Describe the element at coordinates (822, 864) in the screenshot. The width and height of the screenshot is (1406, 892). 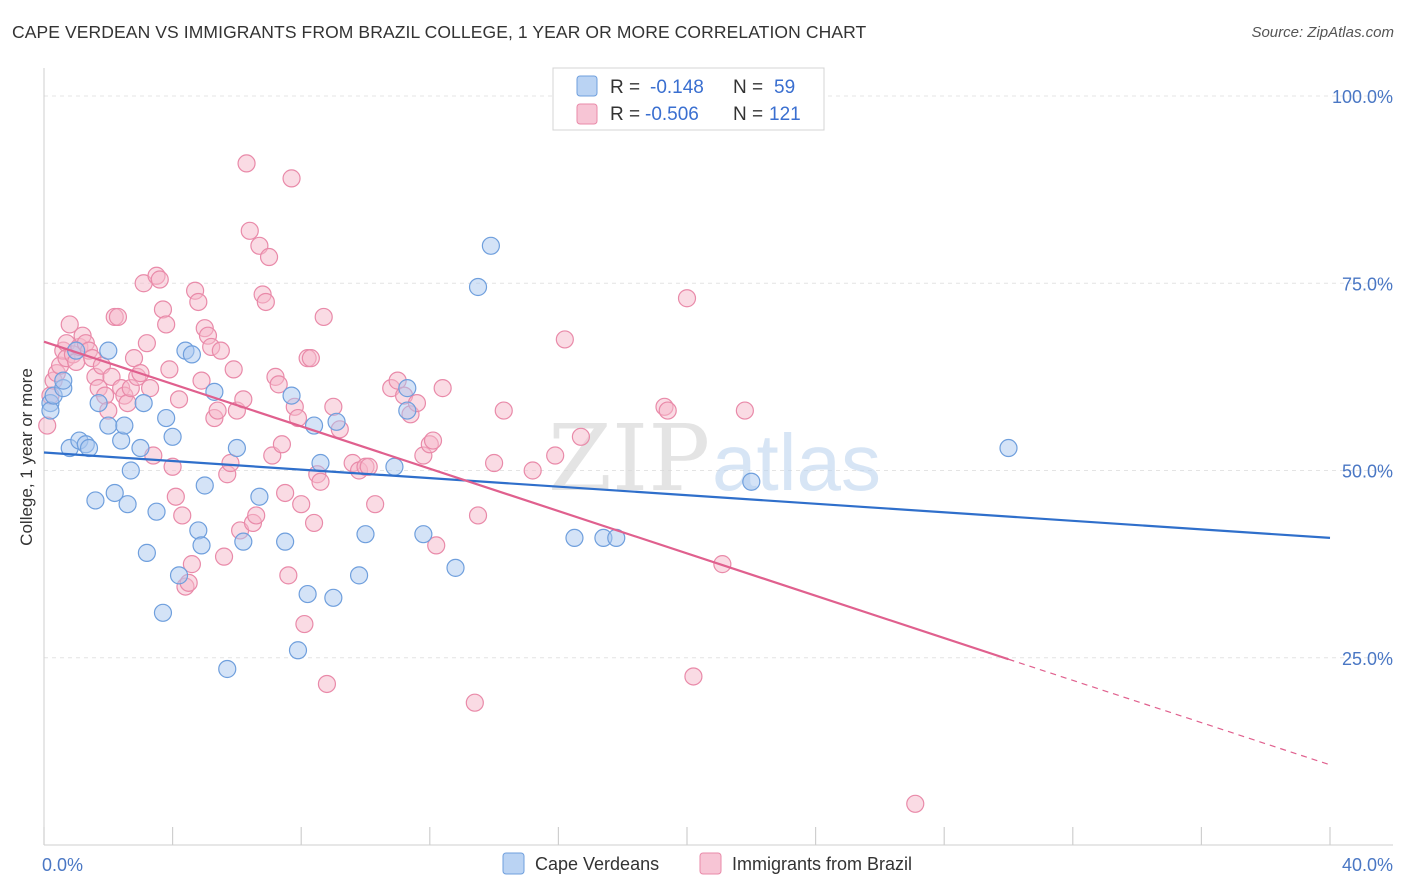
I see `bottom-legend-immigrants-from-brazil: Immigrants from Brazil` at that location.